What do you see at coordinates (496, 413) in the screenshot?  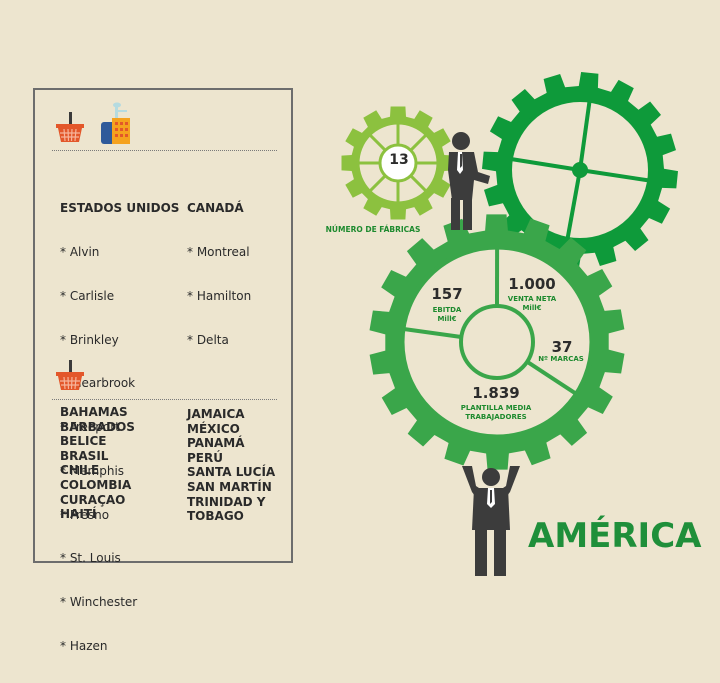 I see `workforce-label: PLANTILLA MEDIA TRABAJADORES` at bounding box center [496, 413].